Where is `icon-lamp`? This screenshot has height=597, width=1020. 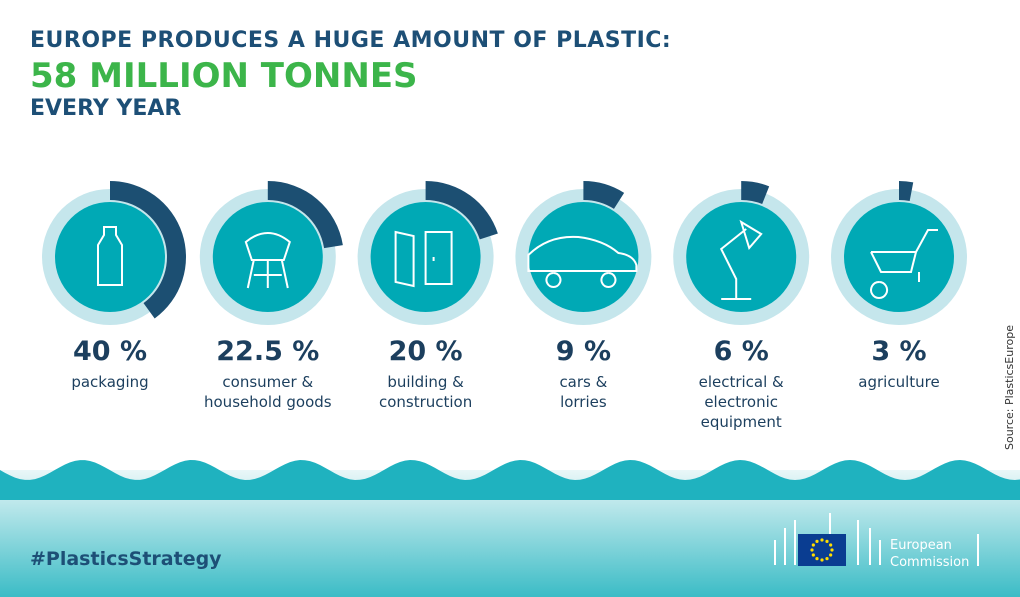
icon-lamp is located at coordinates (741, 259).